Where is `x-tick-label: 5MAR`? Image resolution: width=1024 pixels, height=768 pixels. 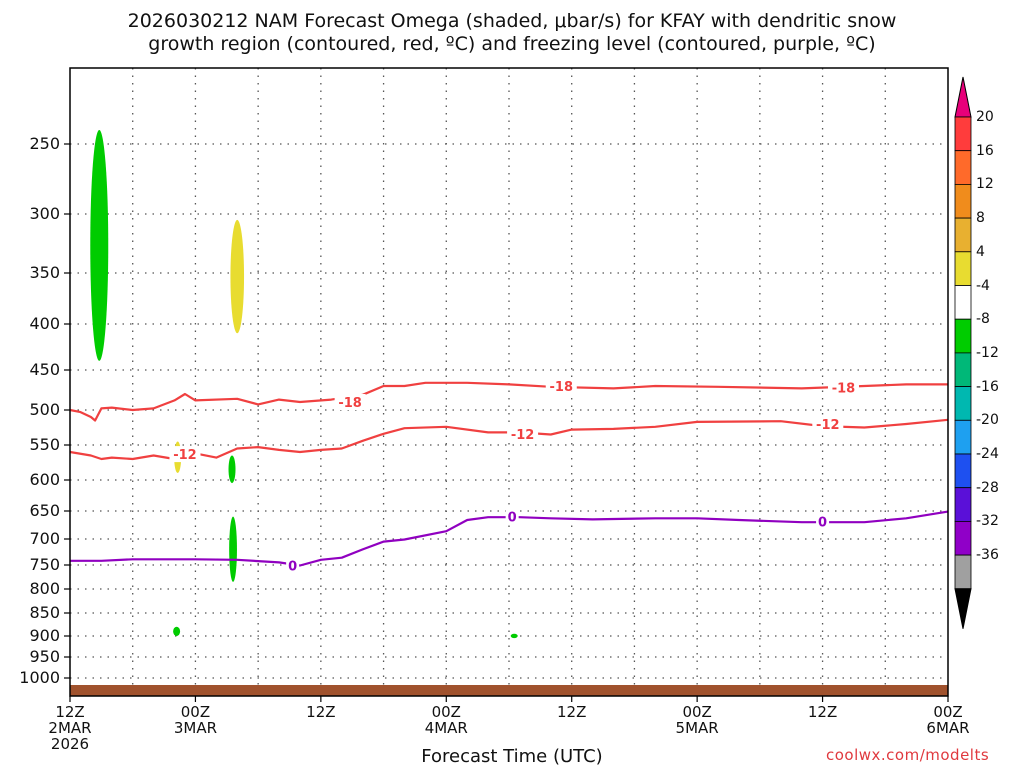
x-tick-label: 5MAR is located at coordinates (697, 728).